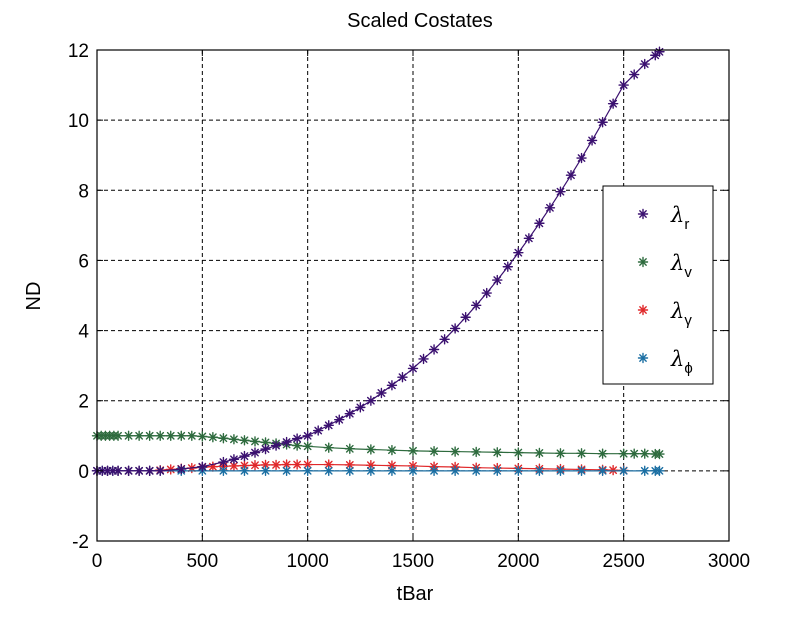 The image size is (800, 618). Describe the element at coordinates (78, 121) in the screenshot. I see `y-tick-label: 10` at that location.